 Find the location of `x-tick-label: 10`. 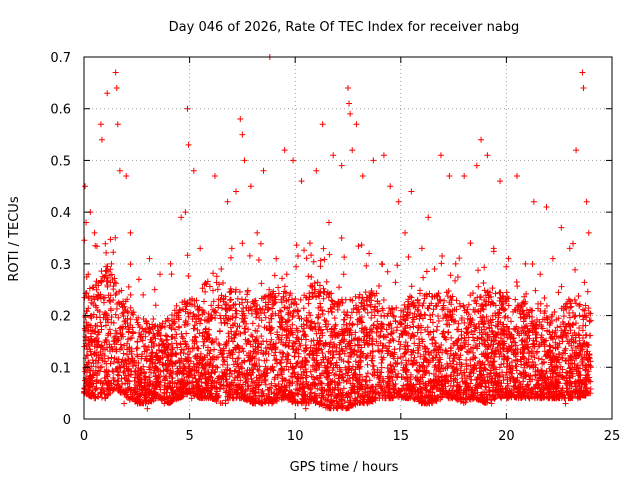

x-tick-label: 10 is located at coordinates (295, 436).